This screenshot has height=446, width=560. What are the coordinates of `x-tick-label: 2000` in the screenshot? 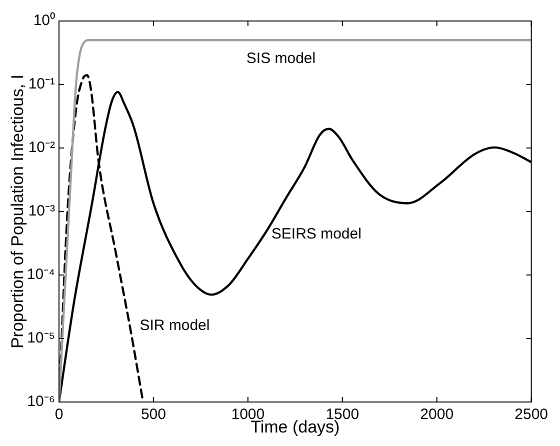 It's located at (437, 415).